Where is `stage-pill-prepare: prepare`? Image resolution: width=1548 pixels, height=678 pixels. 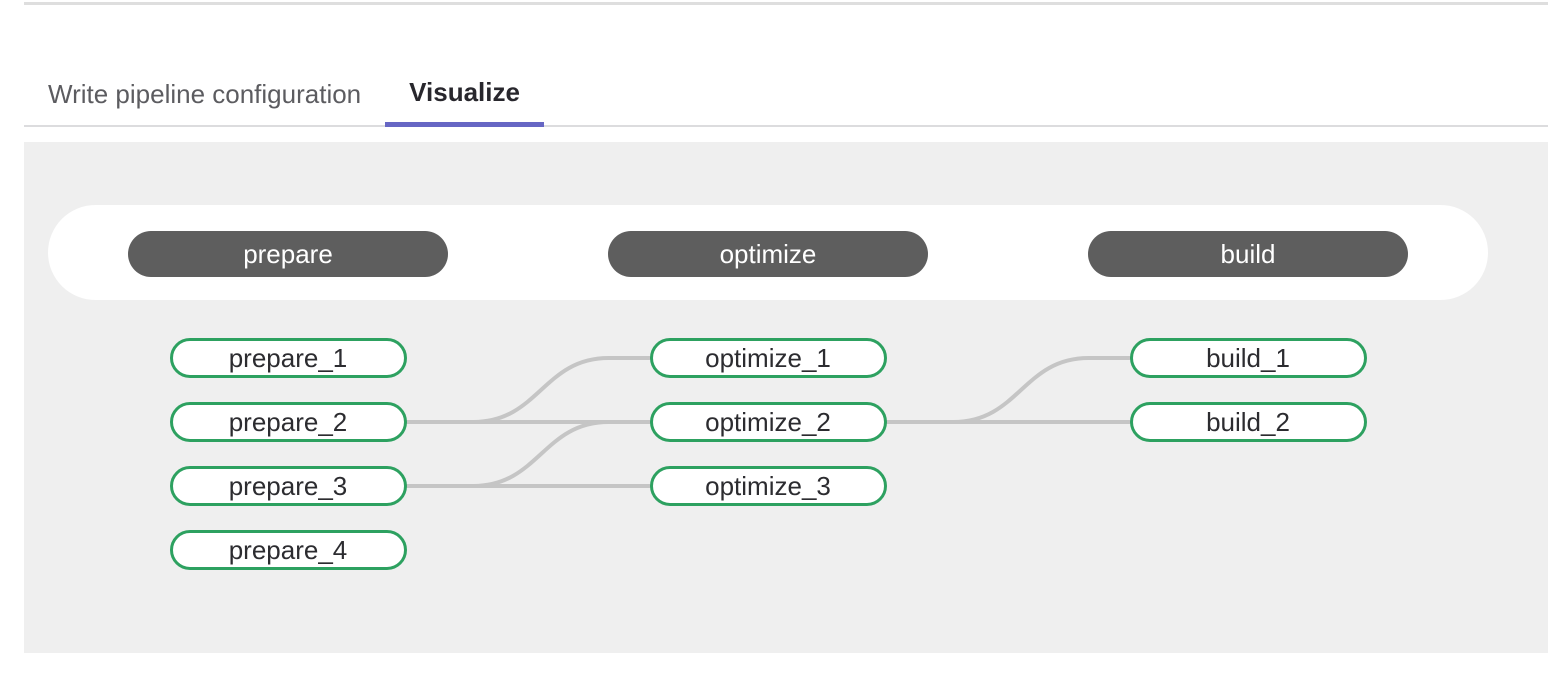 stage-pill-prepare: prepare is located at coordinates (288, 254).